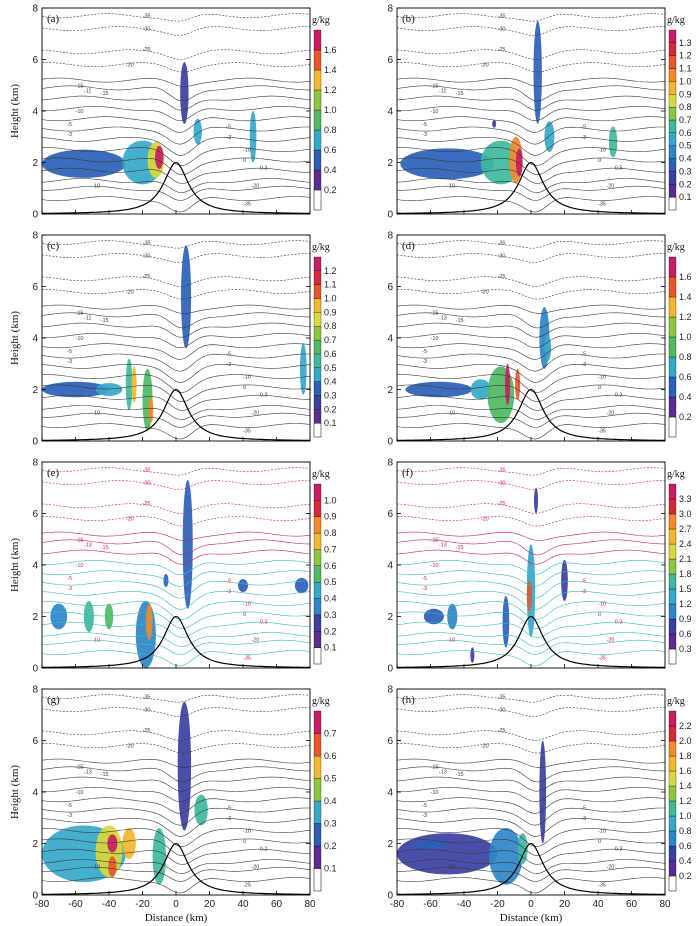  What do you see at coordinates (502, 50) in the screenshot?
I see `contour-label: -25` at bounding box center [502, 50].